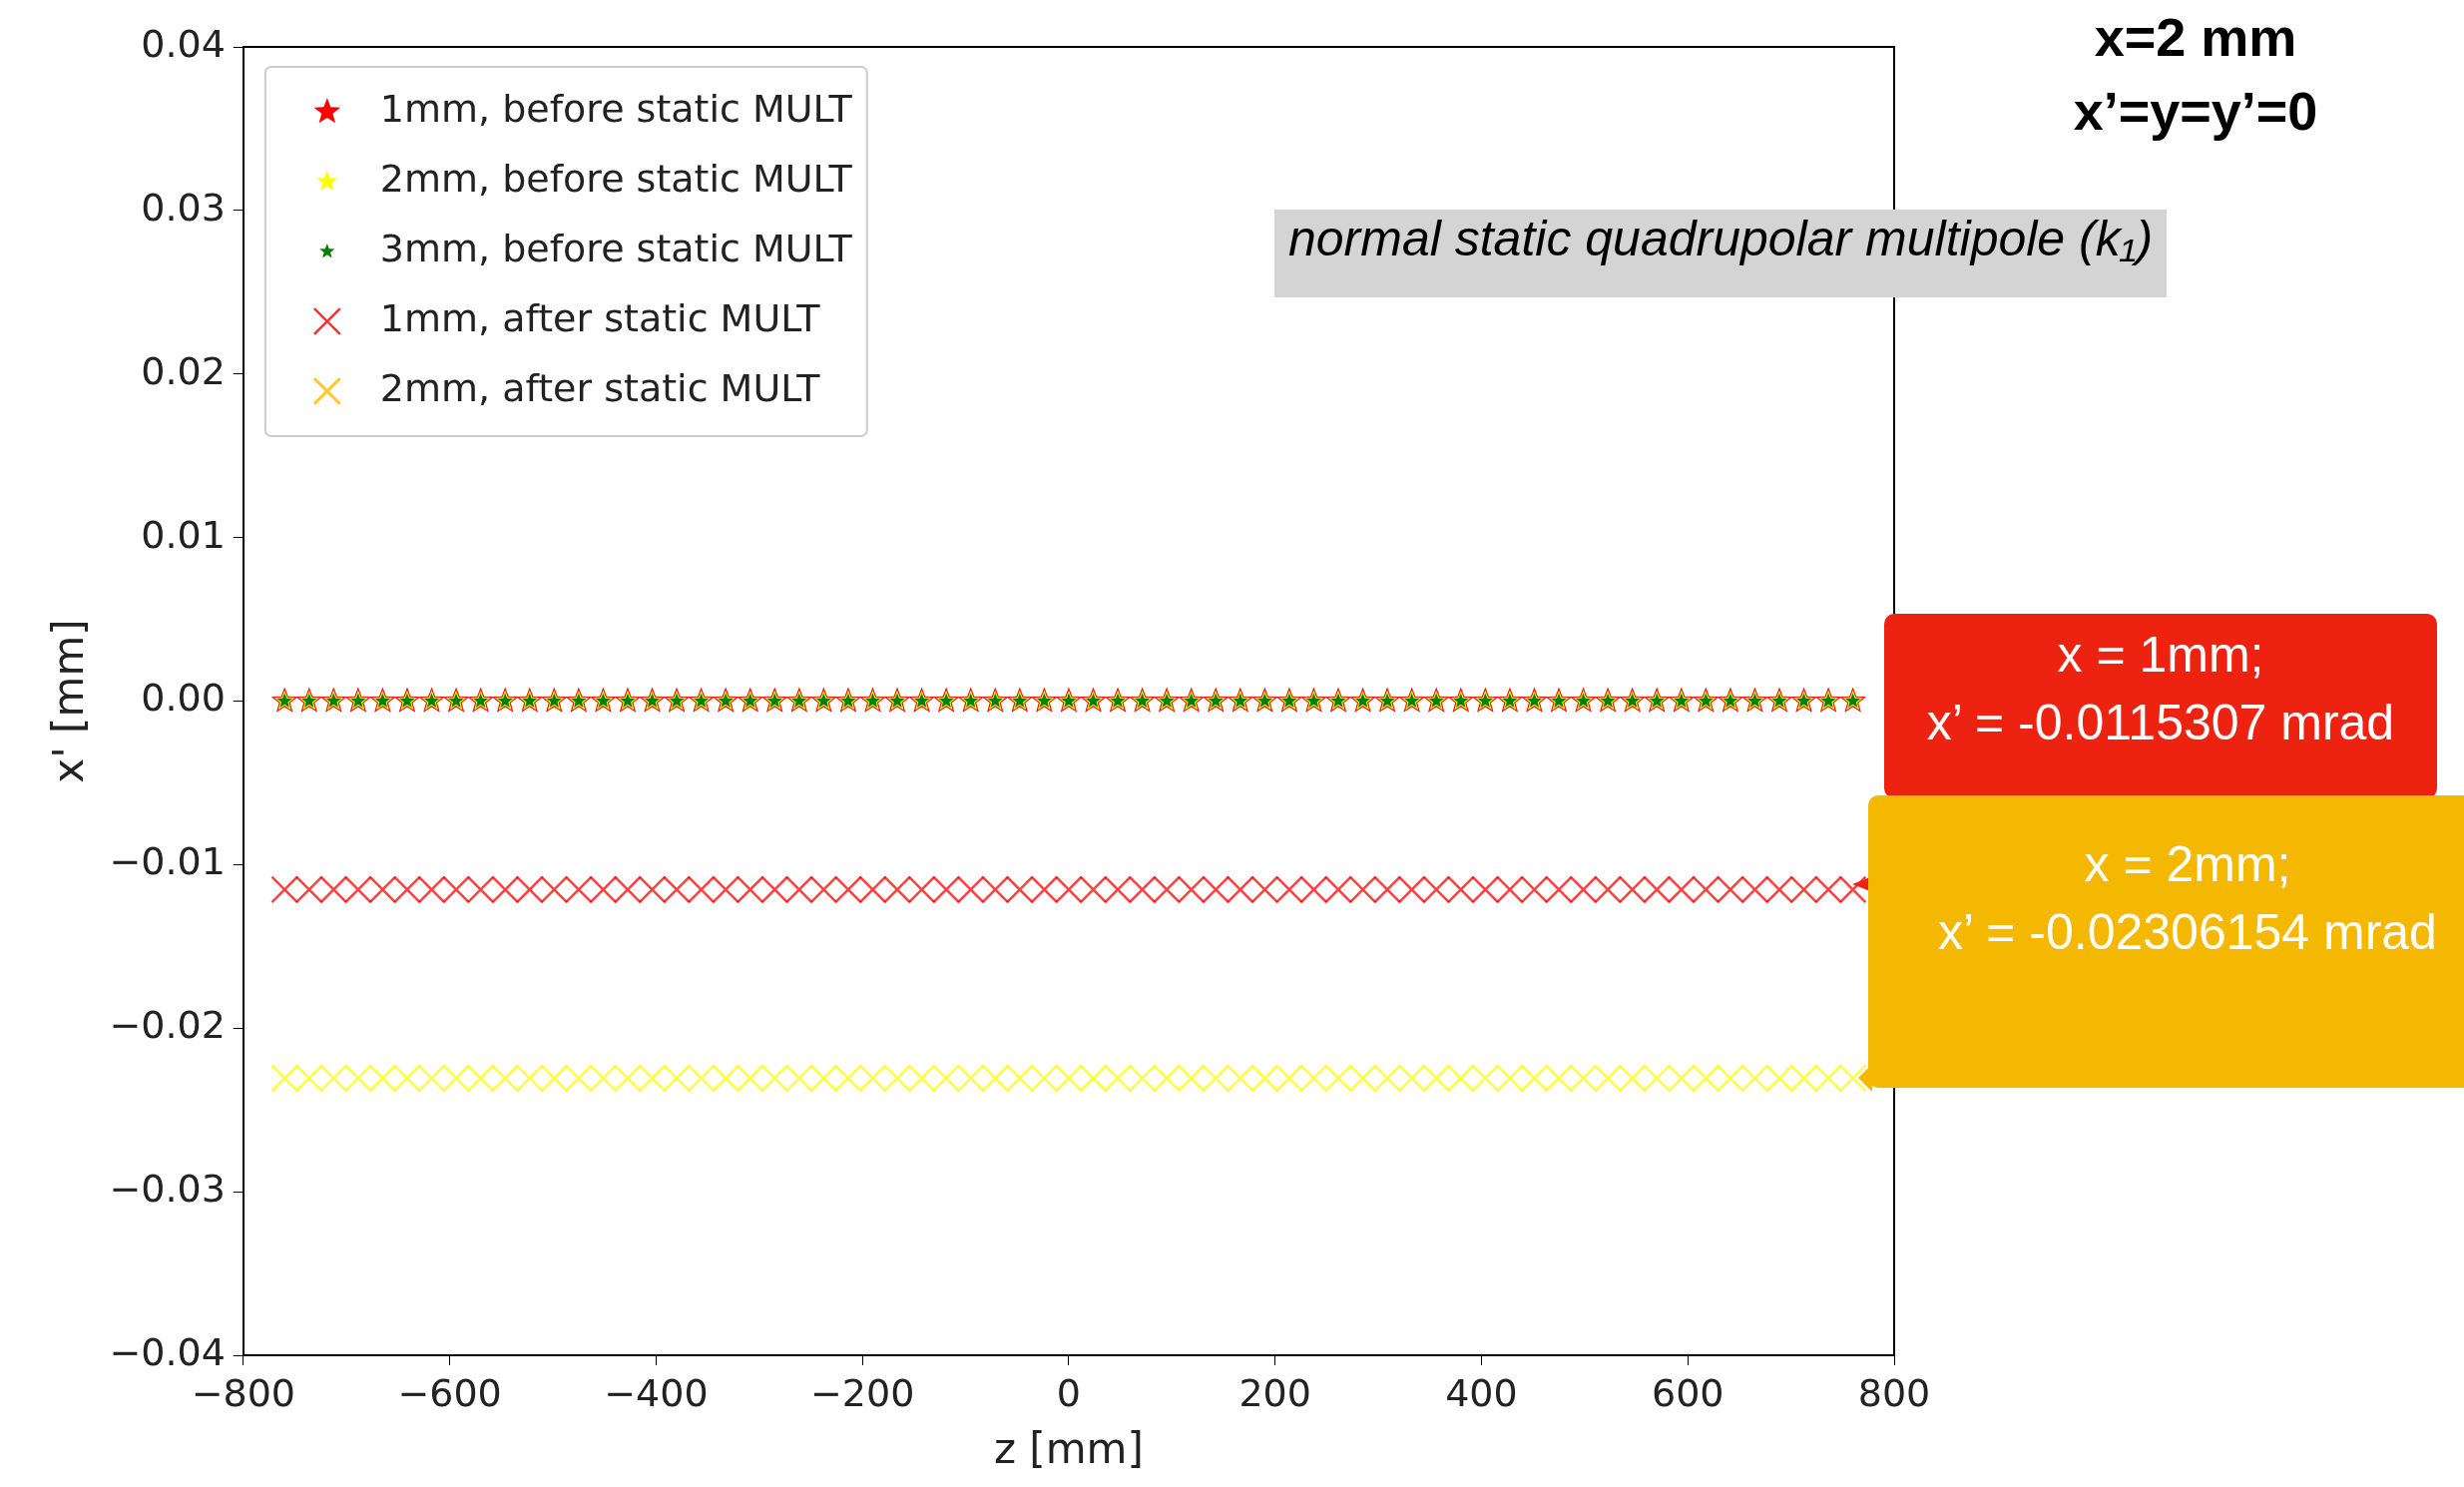 This screenshot has width=2464, height=1487. Describe the element at coordinates (1068, 1448) in the screenshot. I see `x-axis-title: z [mm]` at that location.